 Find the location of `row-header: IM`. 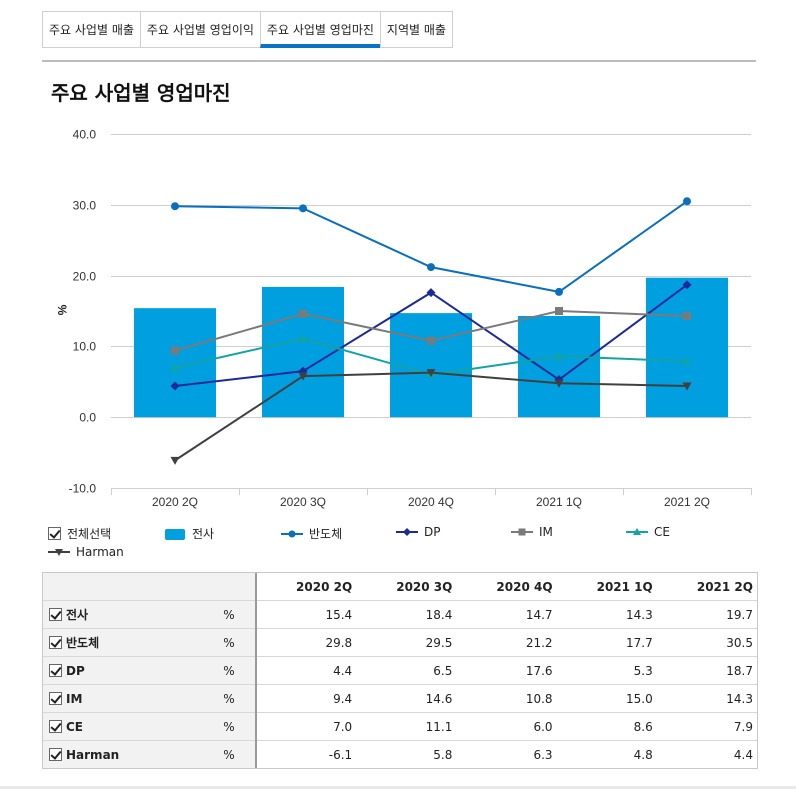

row-header: IM is located at coordinates (123, 698).